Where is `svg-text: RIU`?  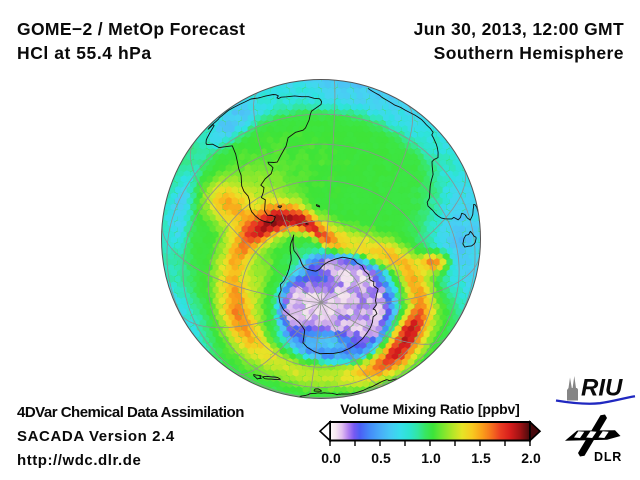
svg-text: RIU is located at coordinates (602, 388).